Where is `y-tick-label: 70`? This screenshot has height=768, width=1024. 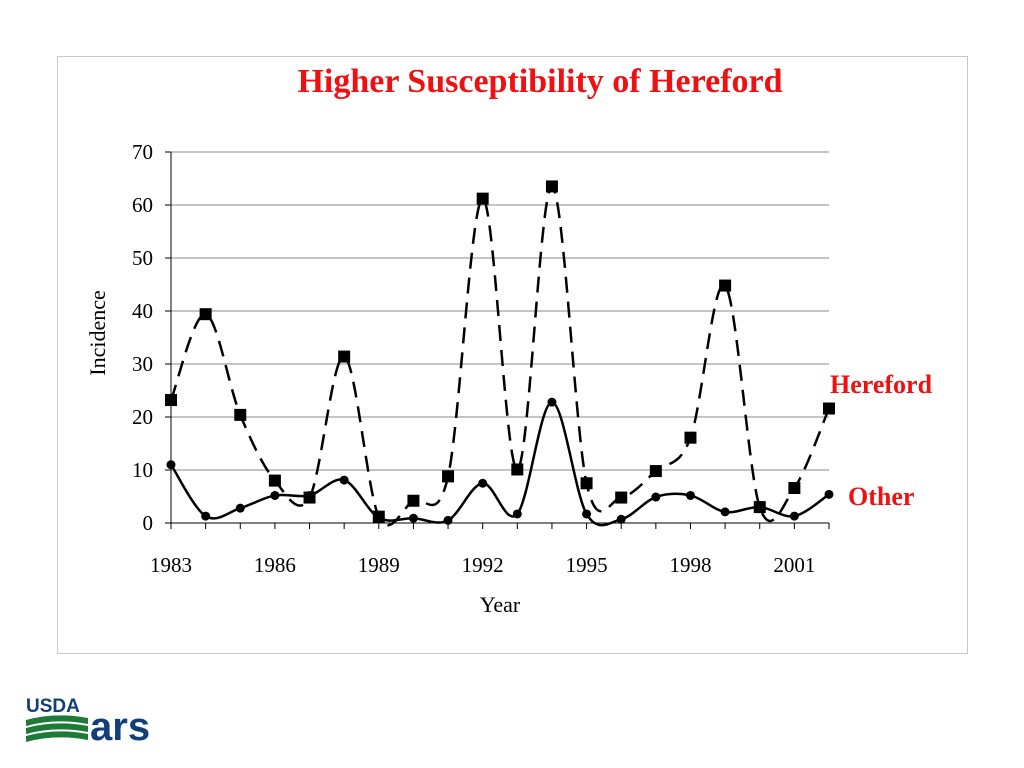
y-tick-label: 70 is located at coordinates (142, 152).